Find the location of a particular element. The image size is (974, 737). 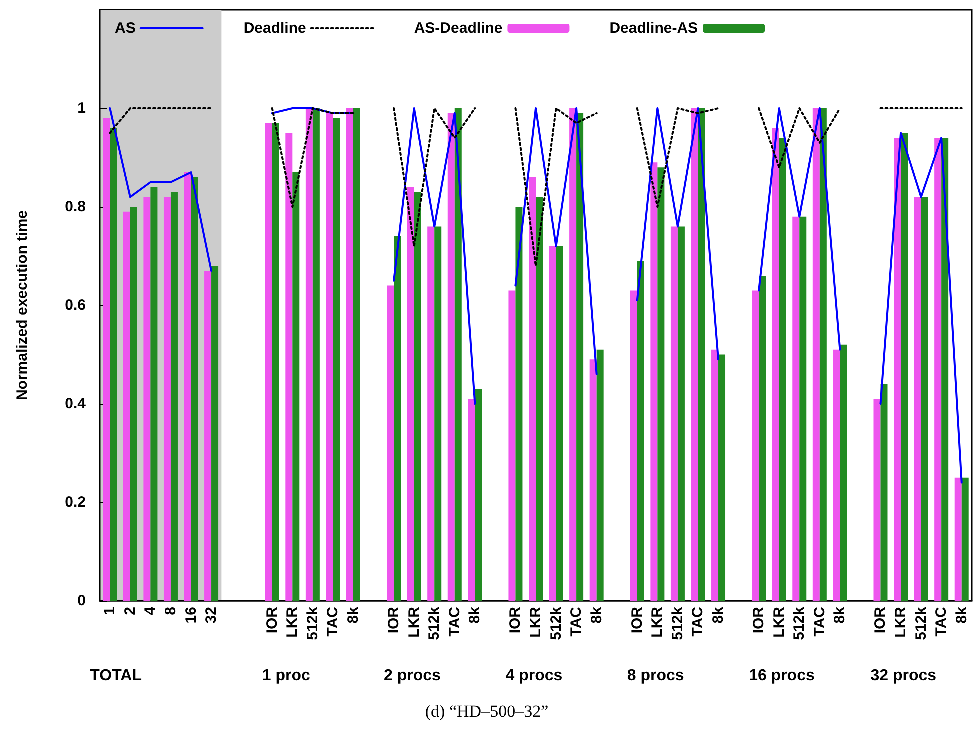

x-tick-label: 4 is located at coordinates (151, 611).